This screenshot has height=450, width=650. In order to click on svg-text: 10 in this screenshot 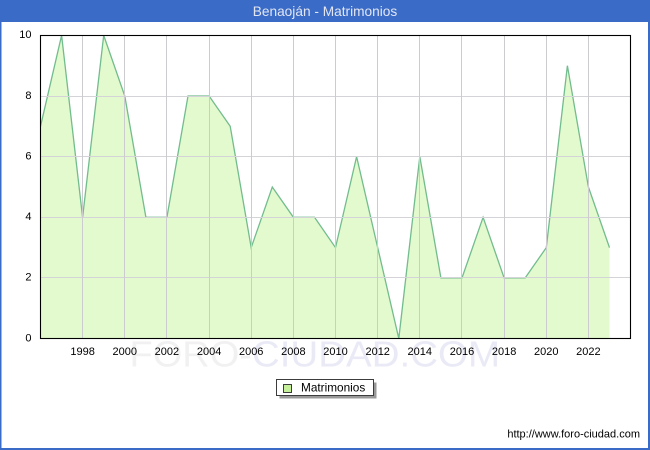, I will do `click(25, 35)`.